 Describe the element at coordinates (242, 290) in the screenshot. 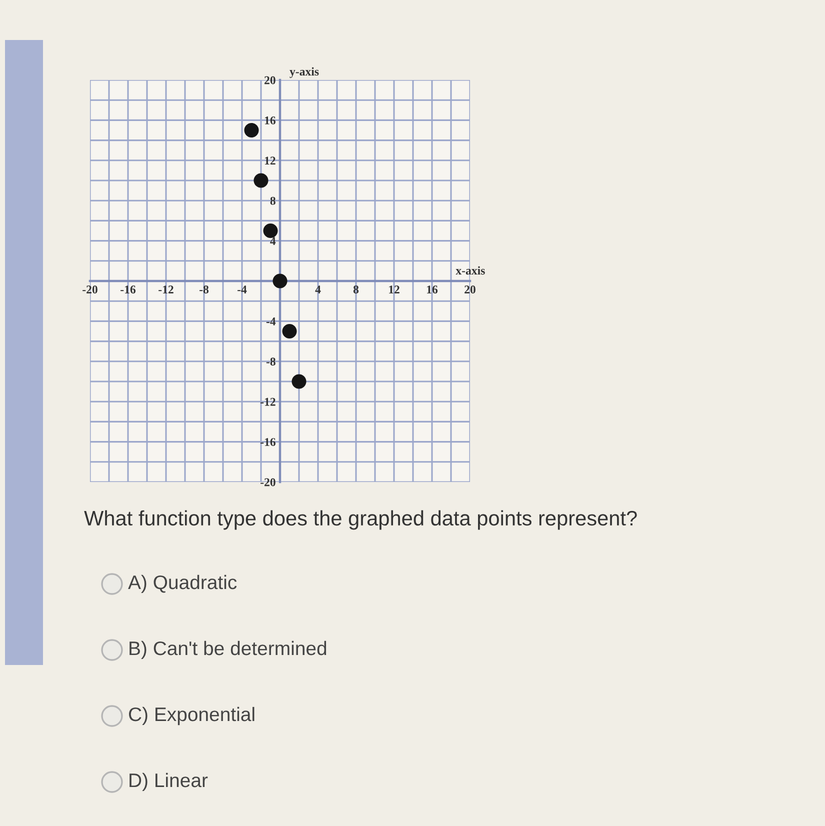

I see `x-tick-label: -4` at that location.